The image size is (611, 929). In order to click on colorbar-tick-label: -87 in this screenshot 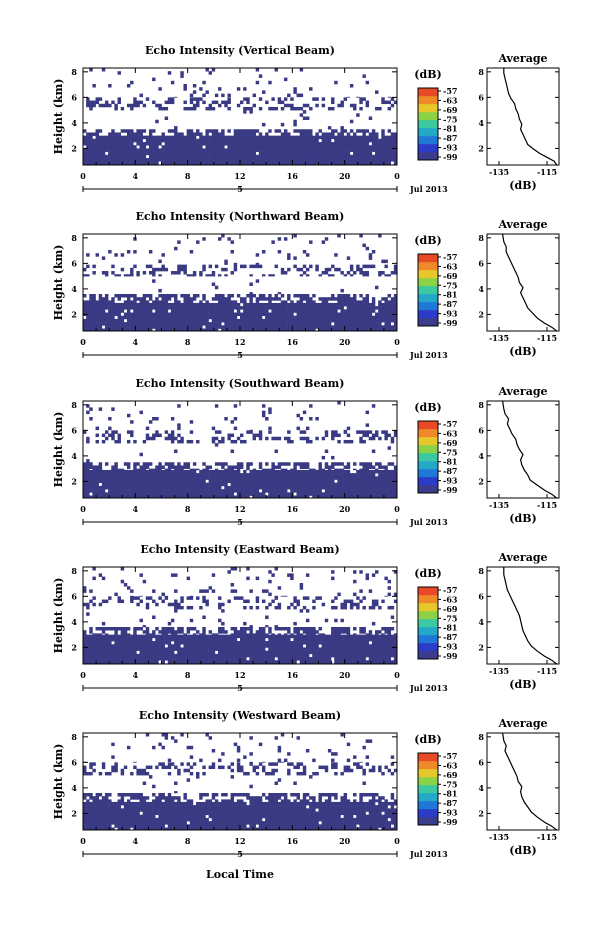, I will do `click(450, 138)`.